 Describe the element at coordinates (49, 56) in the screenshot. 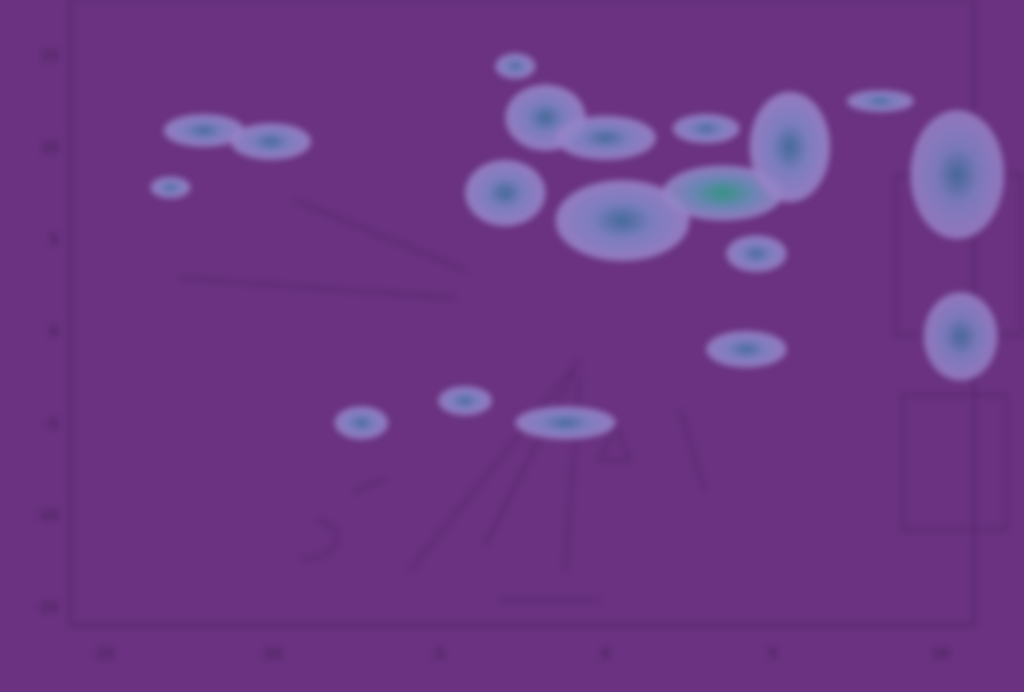

I see `y-tick-label: 15` at that location.